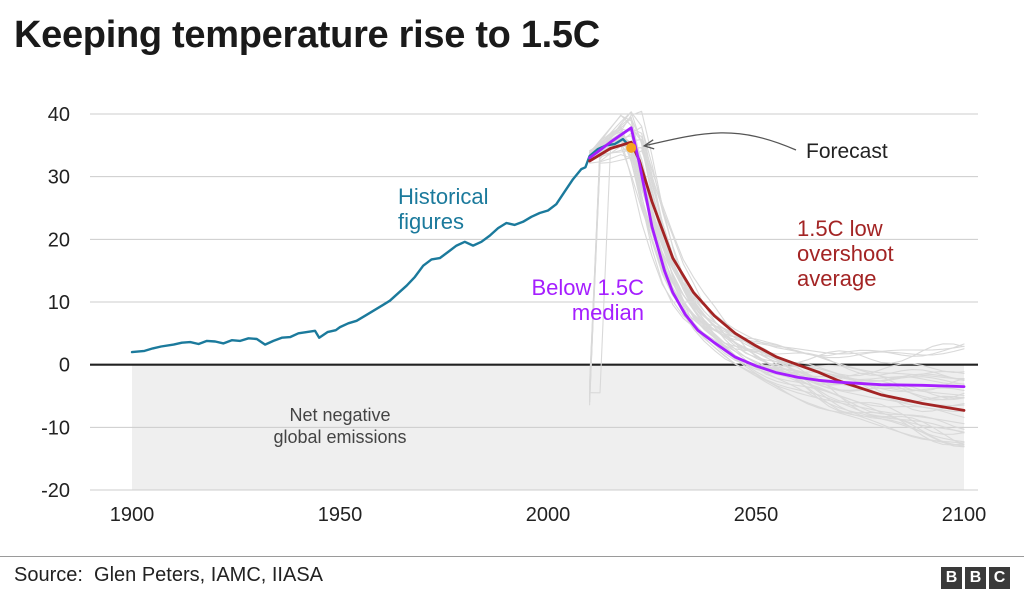 The image size is (1024, 606). Describe the element at coordinates (339, 437) in the screenshot. I see `negative-emissions-label: global emissions` at that location.